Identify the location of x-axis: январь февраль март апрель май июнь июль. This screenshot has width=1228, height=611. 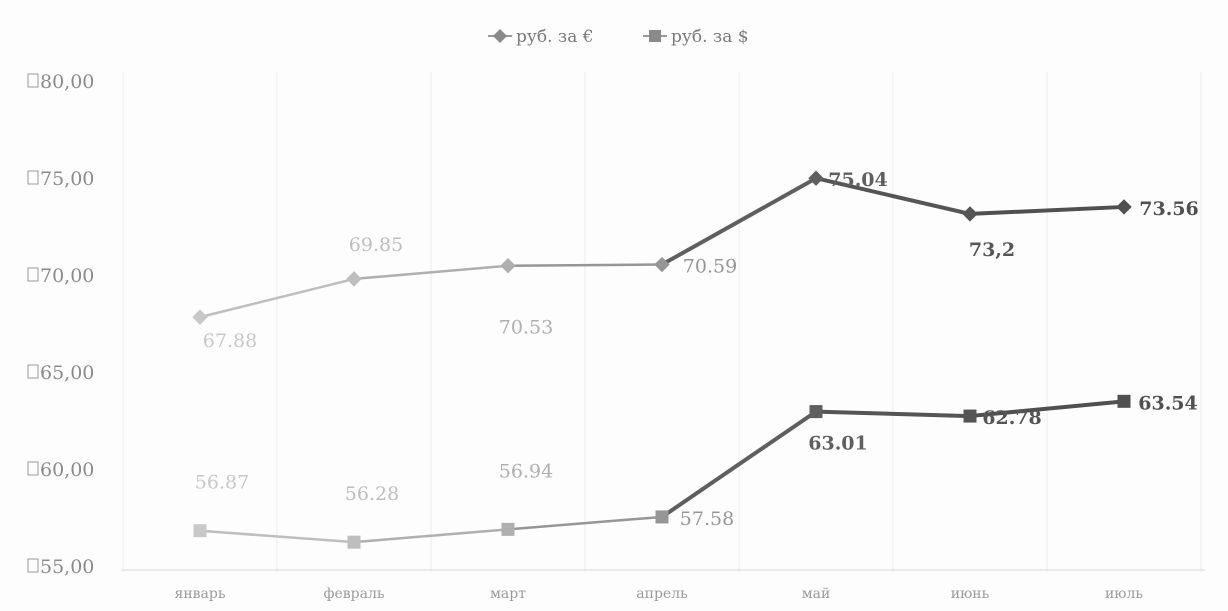
(659, 594).